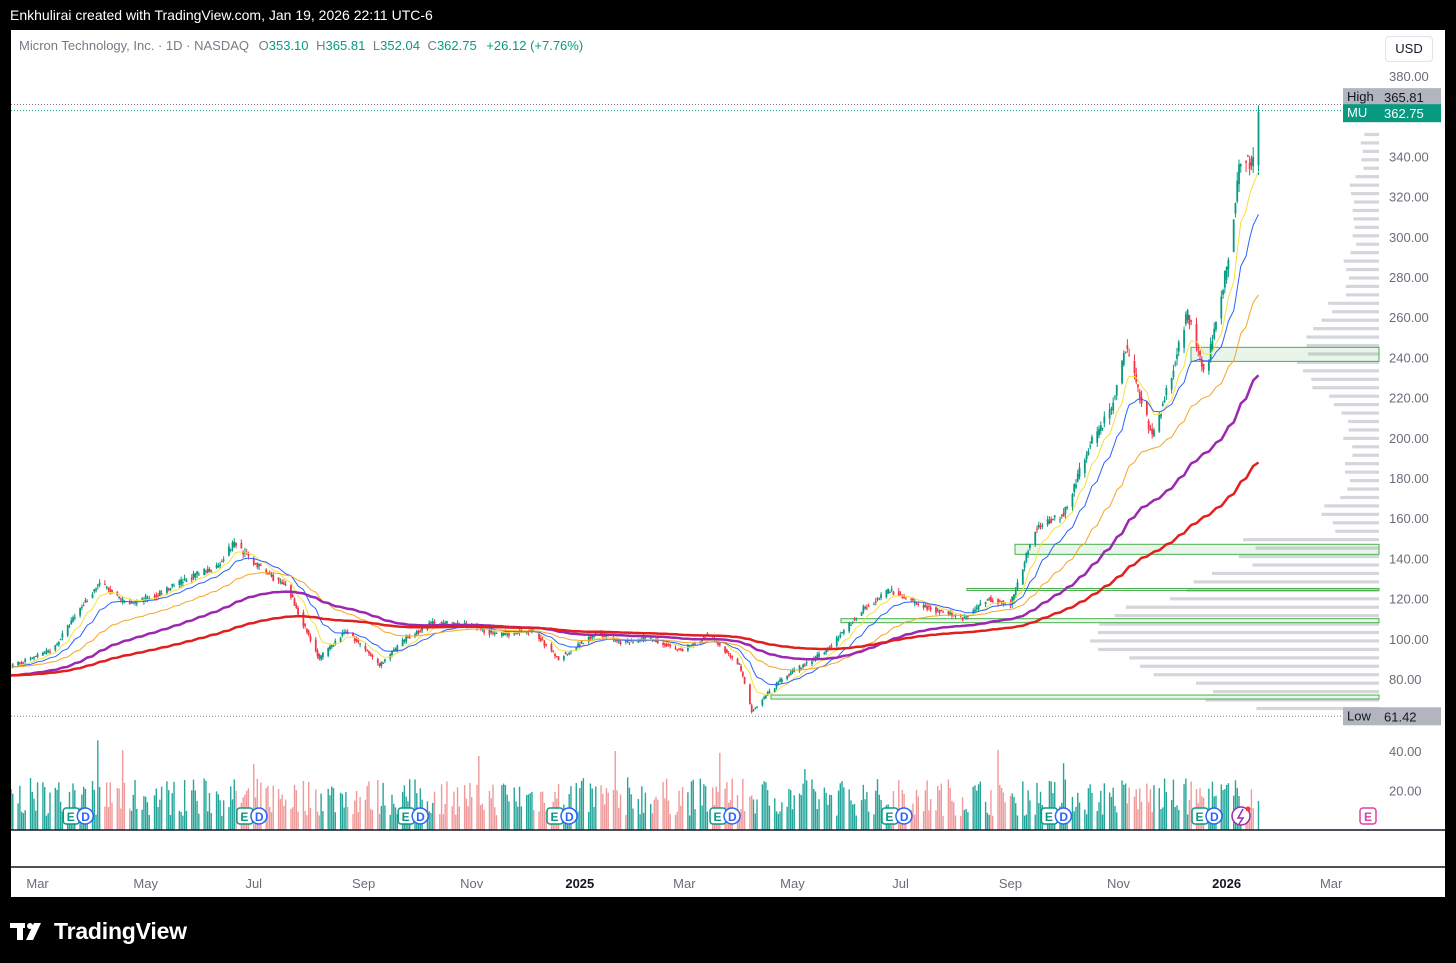 The height and width of the screenshot is (963, 1456). Describe the element at coordinates (263, 45) in the screenshot. I see `open-label: O` at that location.